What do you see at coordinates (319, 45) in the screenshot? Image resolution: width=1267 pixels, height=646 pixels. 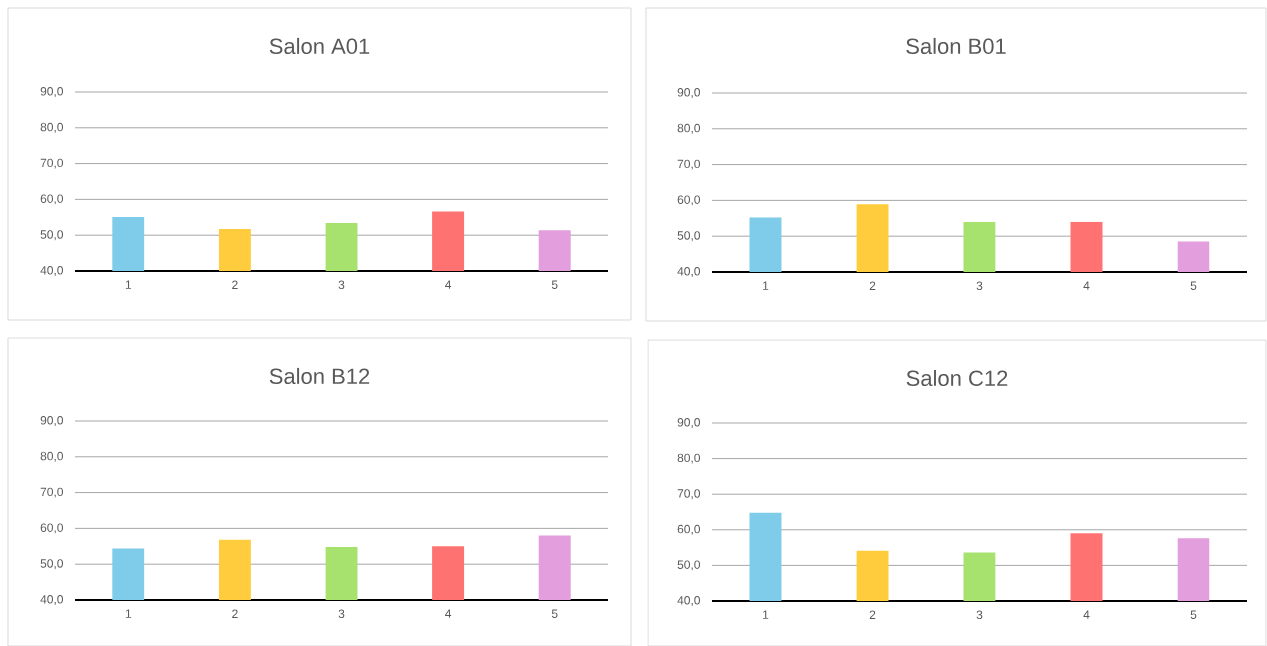 I see `chart-title: Salon A01` at bounding box center [319, 45].